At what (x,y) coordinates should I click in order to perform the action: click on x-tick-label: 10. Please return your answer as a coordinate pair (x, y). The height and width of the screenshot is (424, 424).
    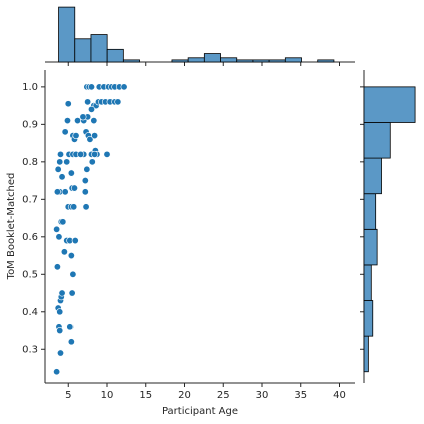
    Looking at the image, I should click on (107, 395).